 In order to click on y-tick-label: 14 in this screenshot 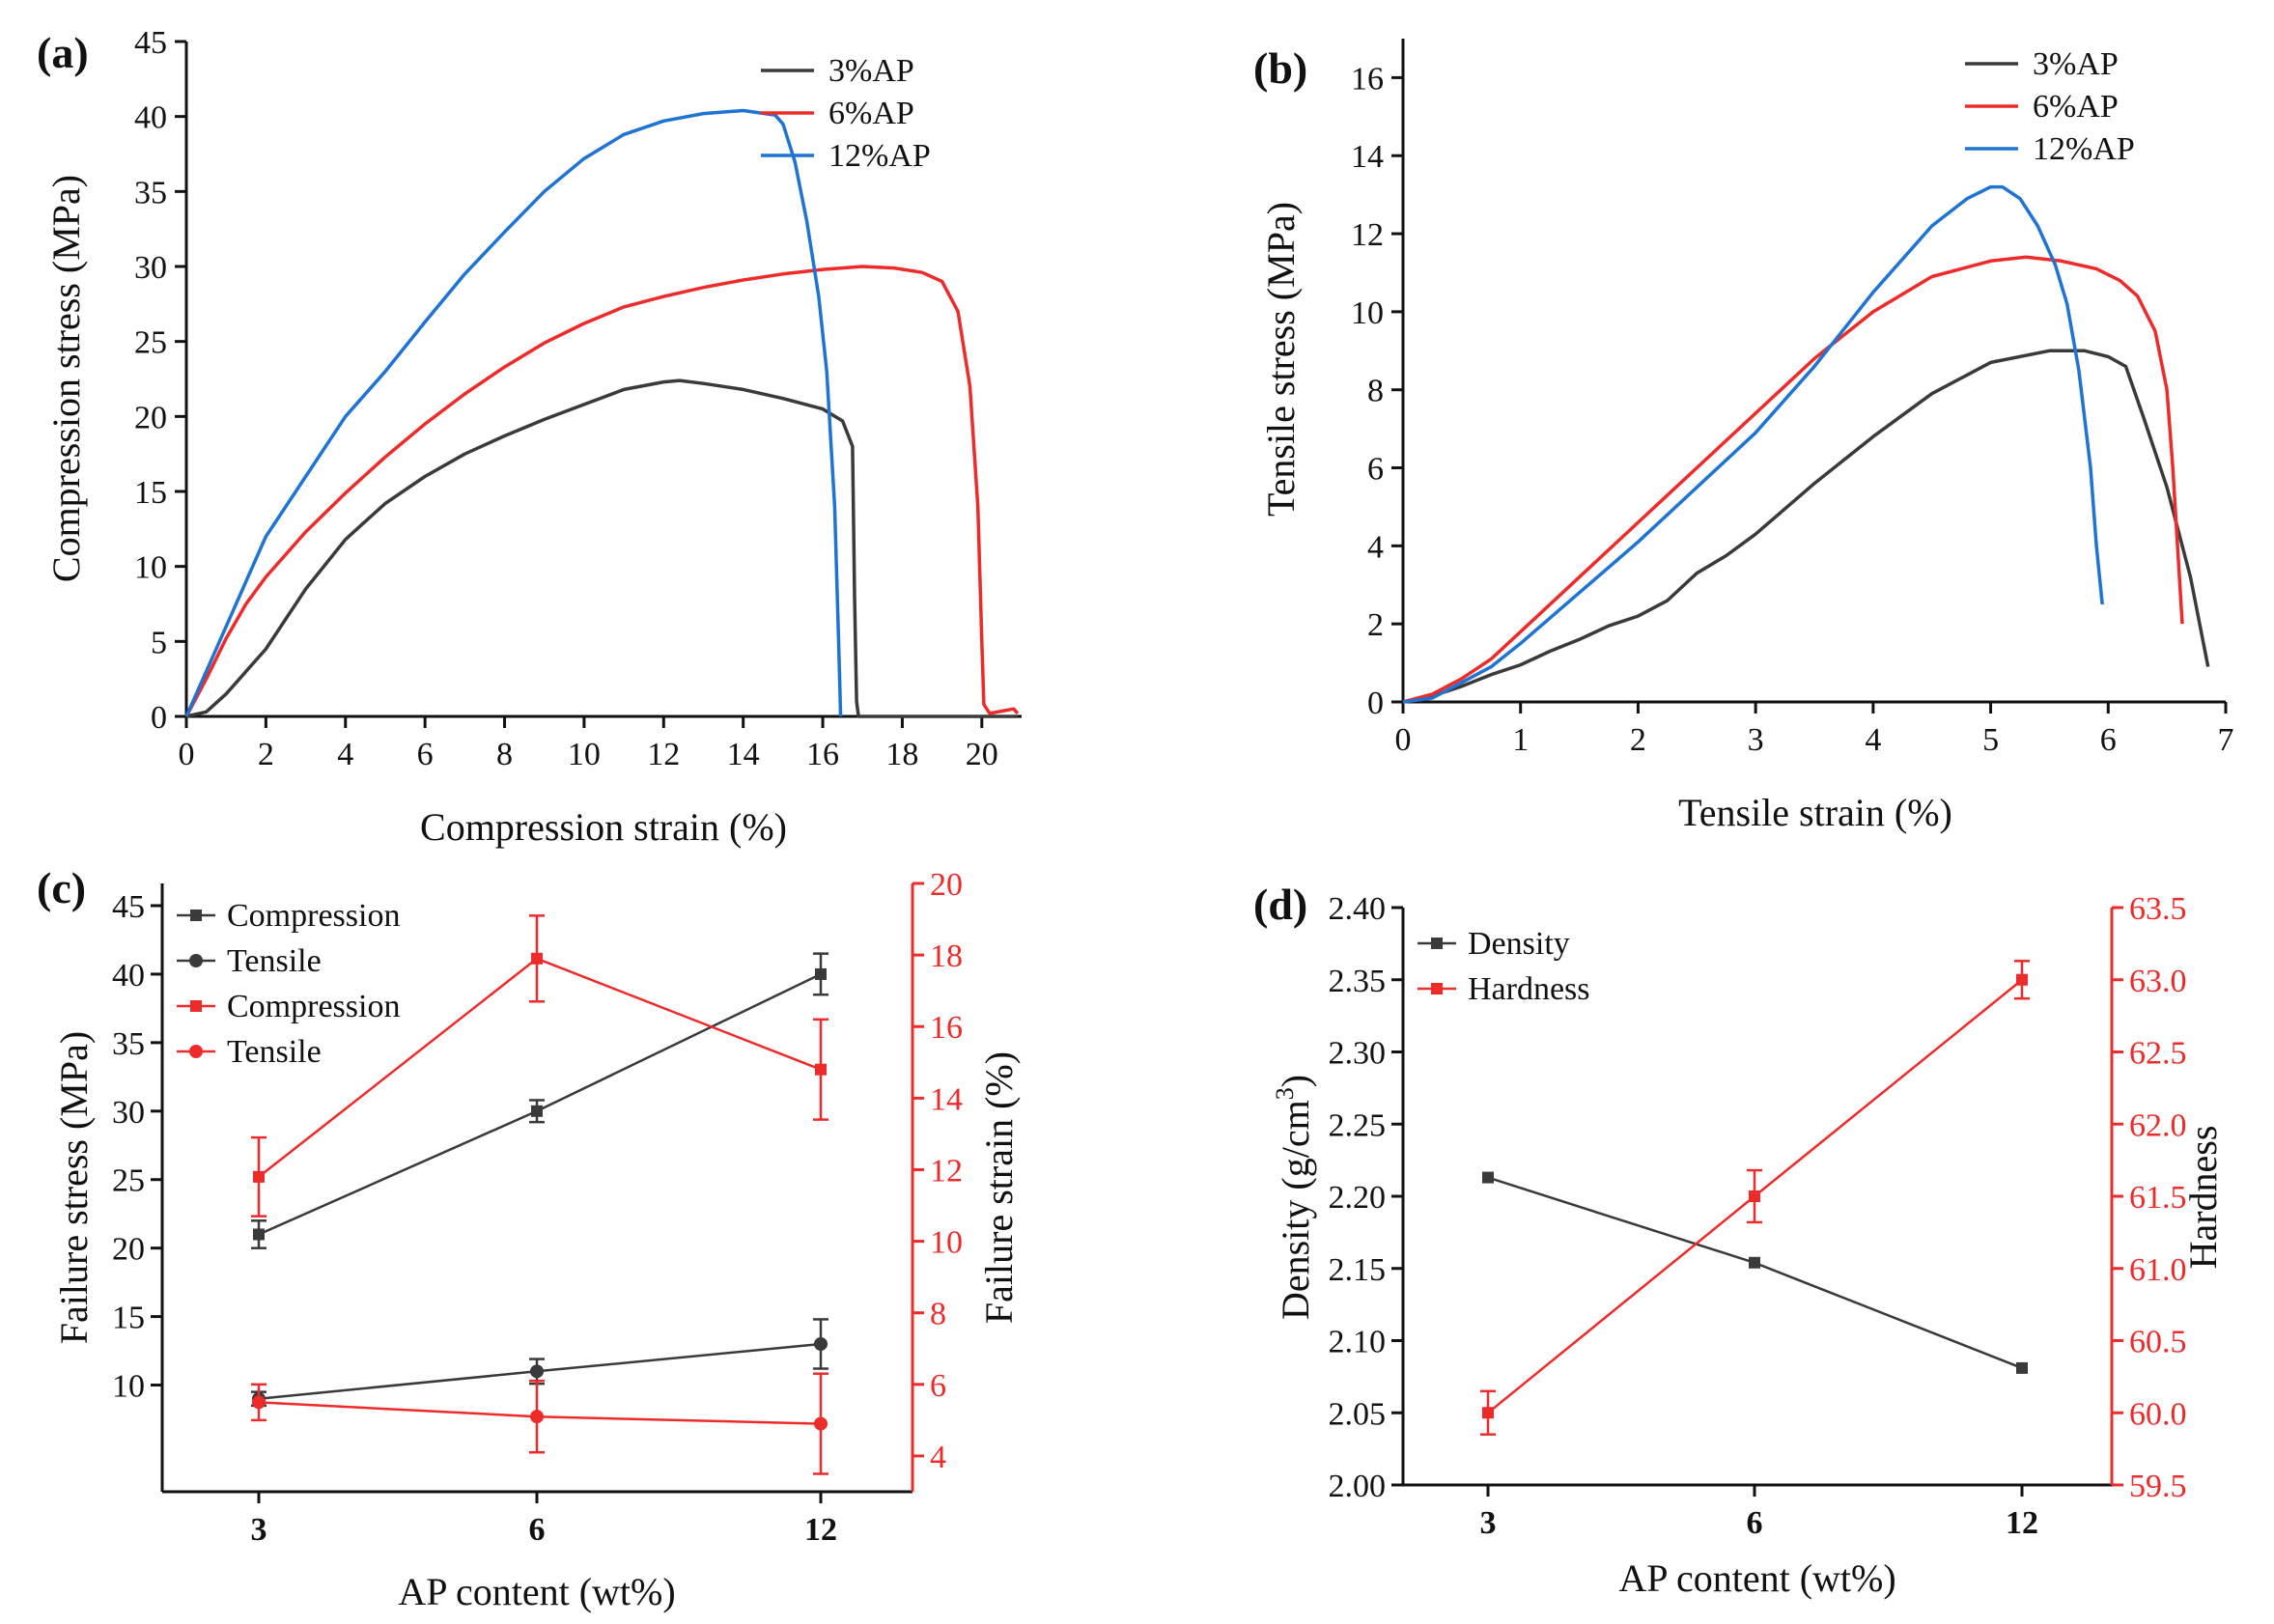, I will do `click(1367, 157)`.